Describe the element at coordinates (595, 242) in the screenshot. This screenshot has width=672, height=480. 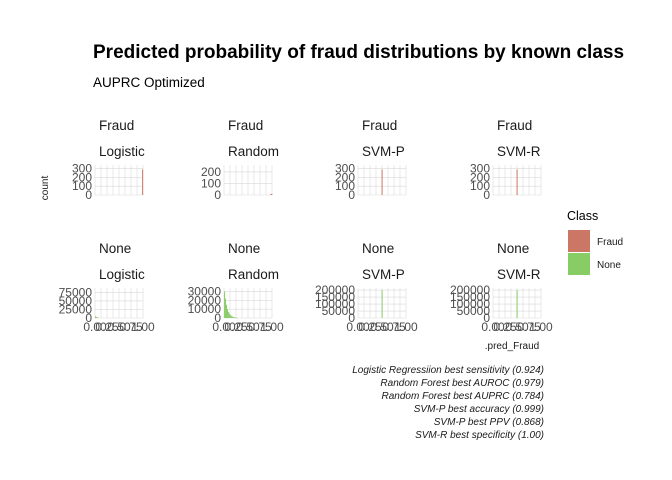
I see `legend: Class Fraud None` at that location.